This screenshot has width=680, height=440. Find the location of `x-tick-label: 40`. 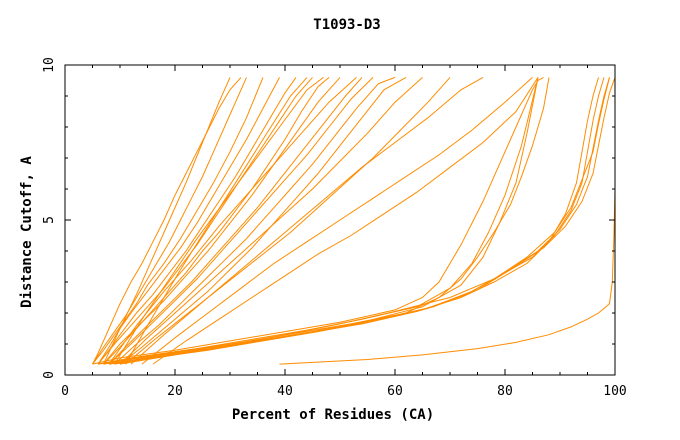

x-tick-label: 40 is located at coordinates (285, 391).